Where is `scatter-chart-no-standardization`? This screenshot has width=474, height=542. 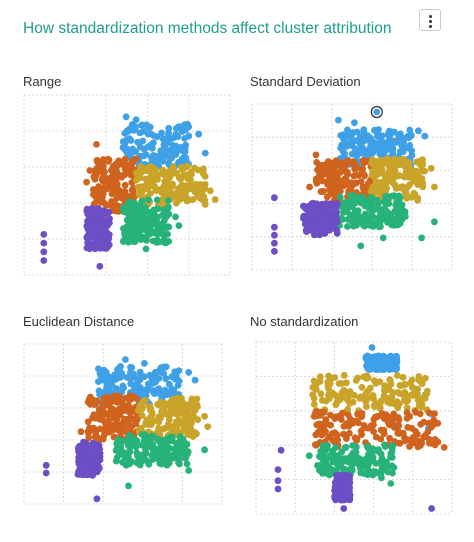 scatter-chart-no-standardization is located at coordinates (354, 428).